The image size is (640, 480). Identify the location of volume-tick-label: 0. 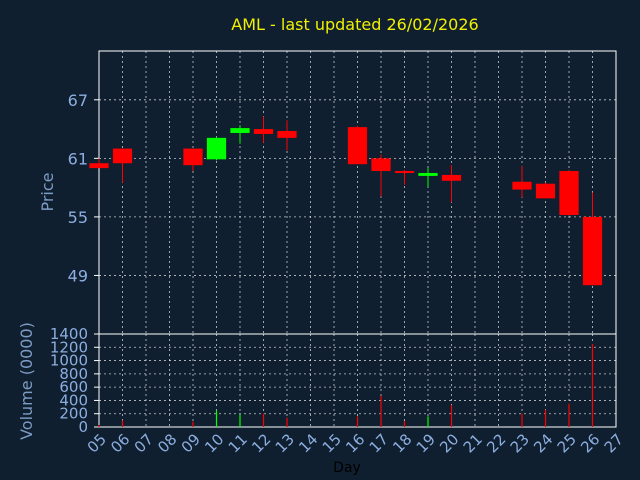
(83, 427).